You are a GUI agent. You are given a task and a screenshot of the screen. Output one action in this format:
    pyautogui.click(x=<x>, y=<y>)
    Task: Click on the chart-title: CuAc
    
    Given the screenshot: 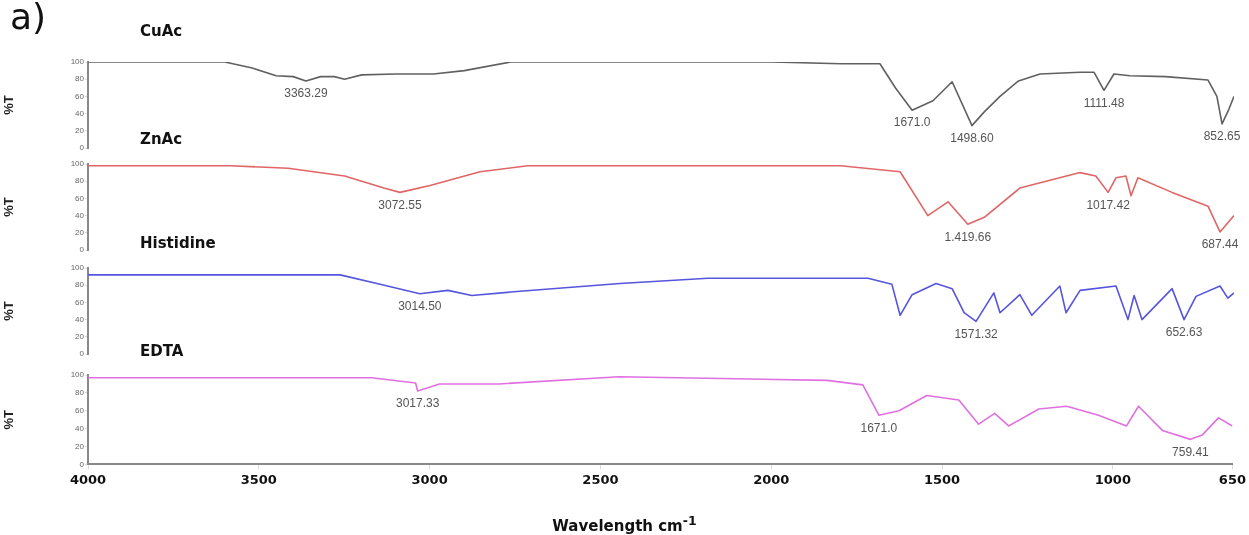 What is the action you would take?
    pyautogui.click(x=161, y=31)
    